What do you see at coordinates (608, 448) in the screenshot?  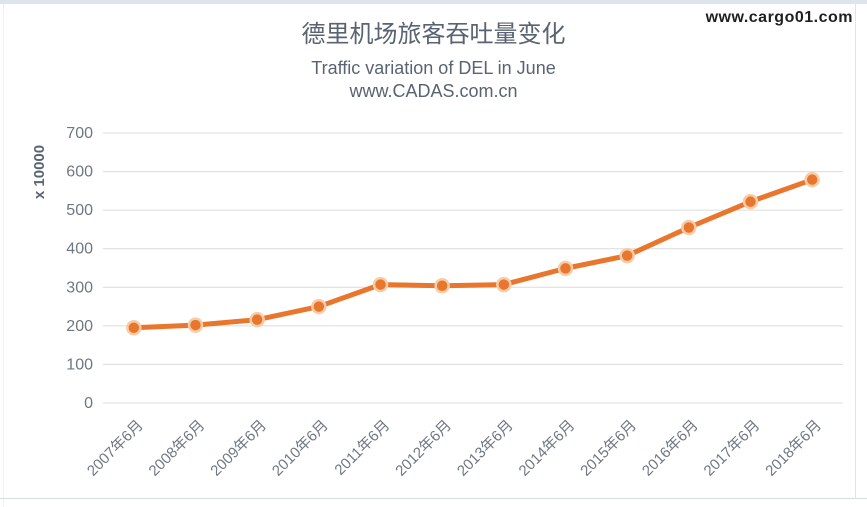 I see `x-tick-label: 2015年6月` at bounding box center [608, 448].